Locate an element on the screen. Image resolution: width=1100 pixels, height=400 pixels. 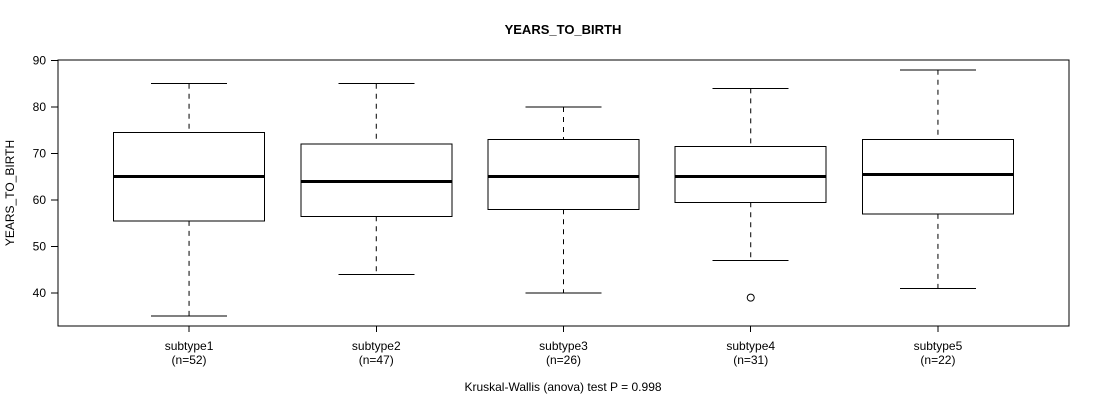
y-tick-label: 60 is located at coordinates (40, 200).